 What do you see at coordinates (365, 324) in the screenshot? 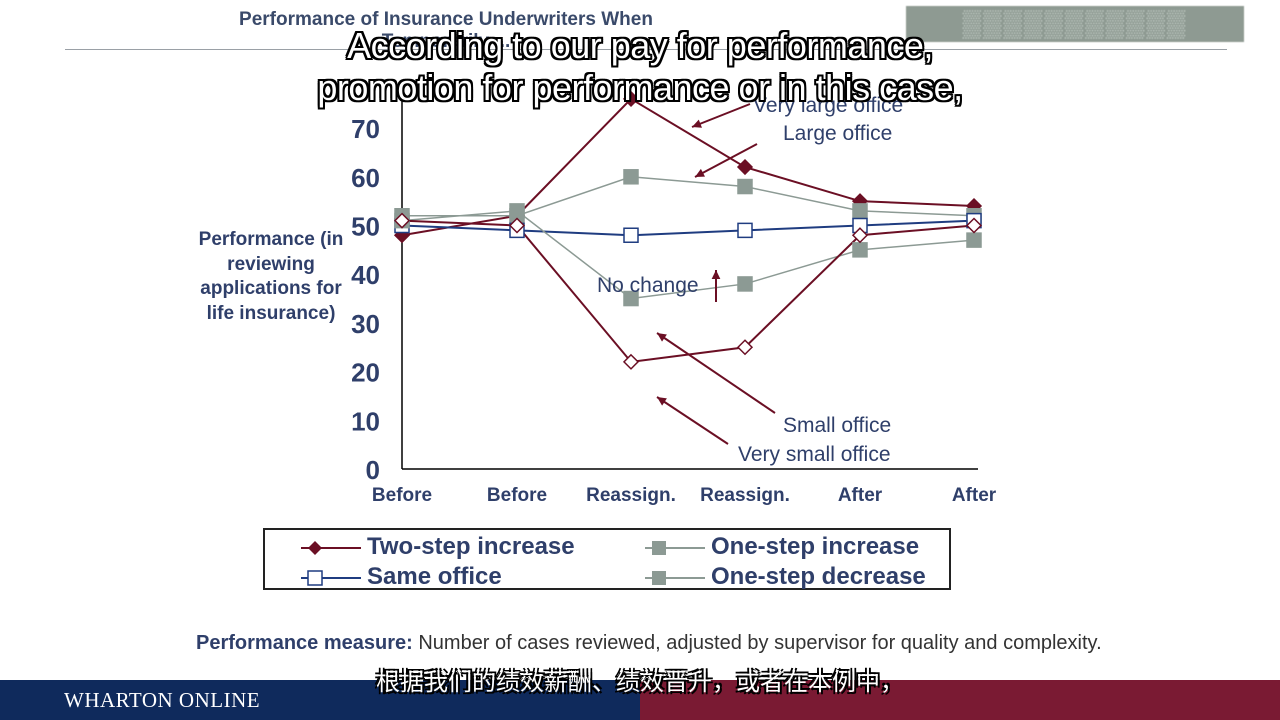
I see `y-tick-label: 30` at bounding box center [365, 324].